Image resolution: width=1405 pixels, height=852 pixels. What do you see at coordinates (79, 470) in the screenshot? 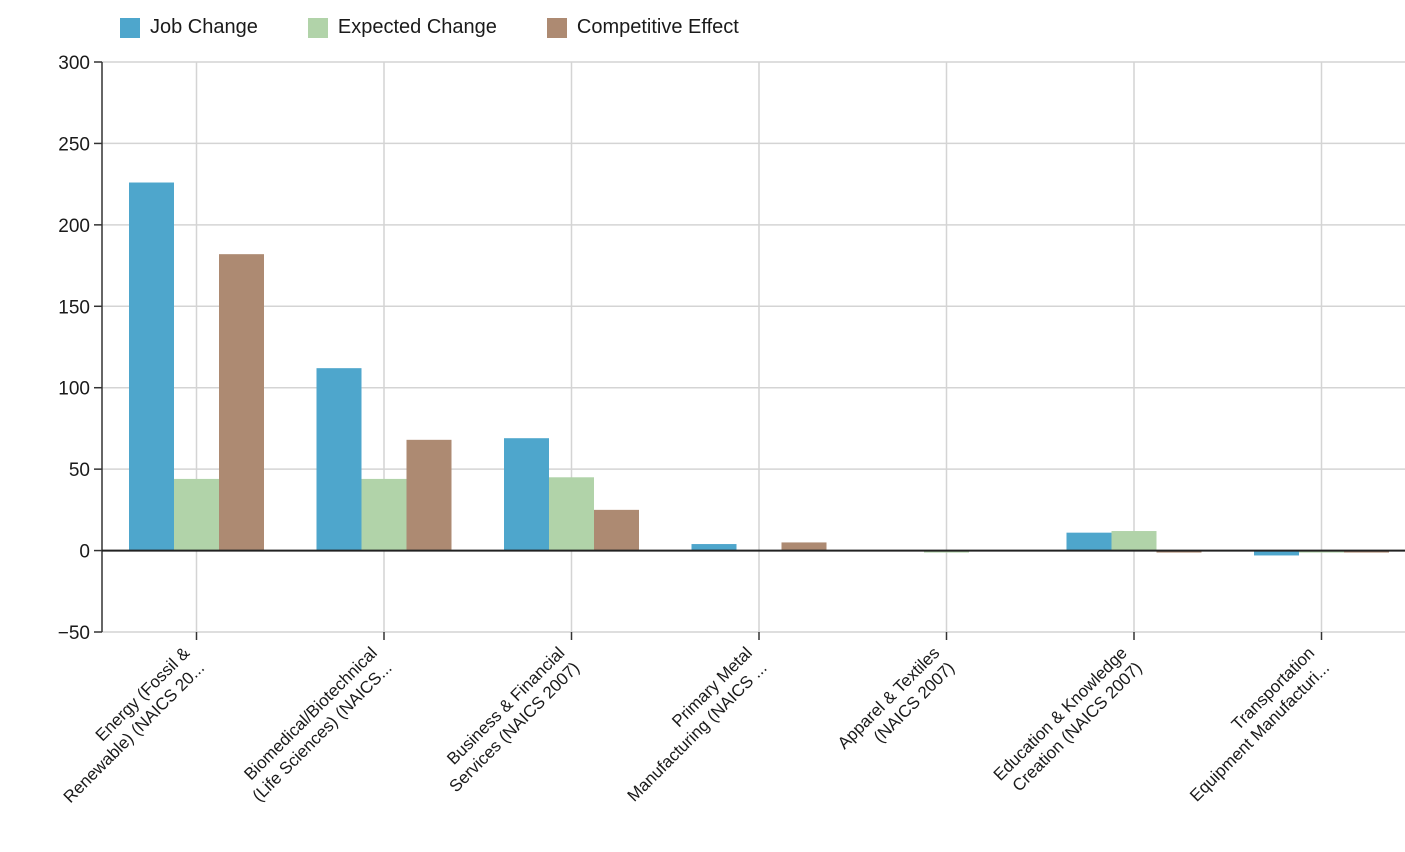
I see `y-tick-label: 50` at bounding box center [79, 470].